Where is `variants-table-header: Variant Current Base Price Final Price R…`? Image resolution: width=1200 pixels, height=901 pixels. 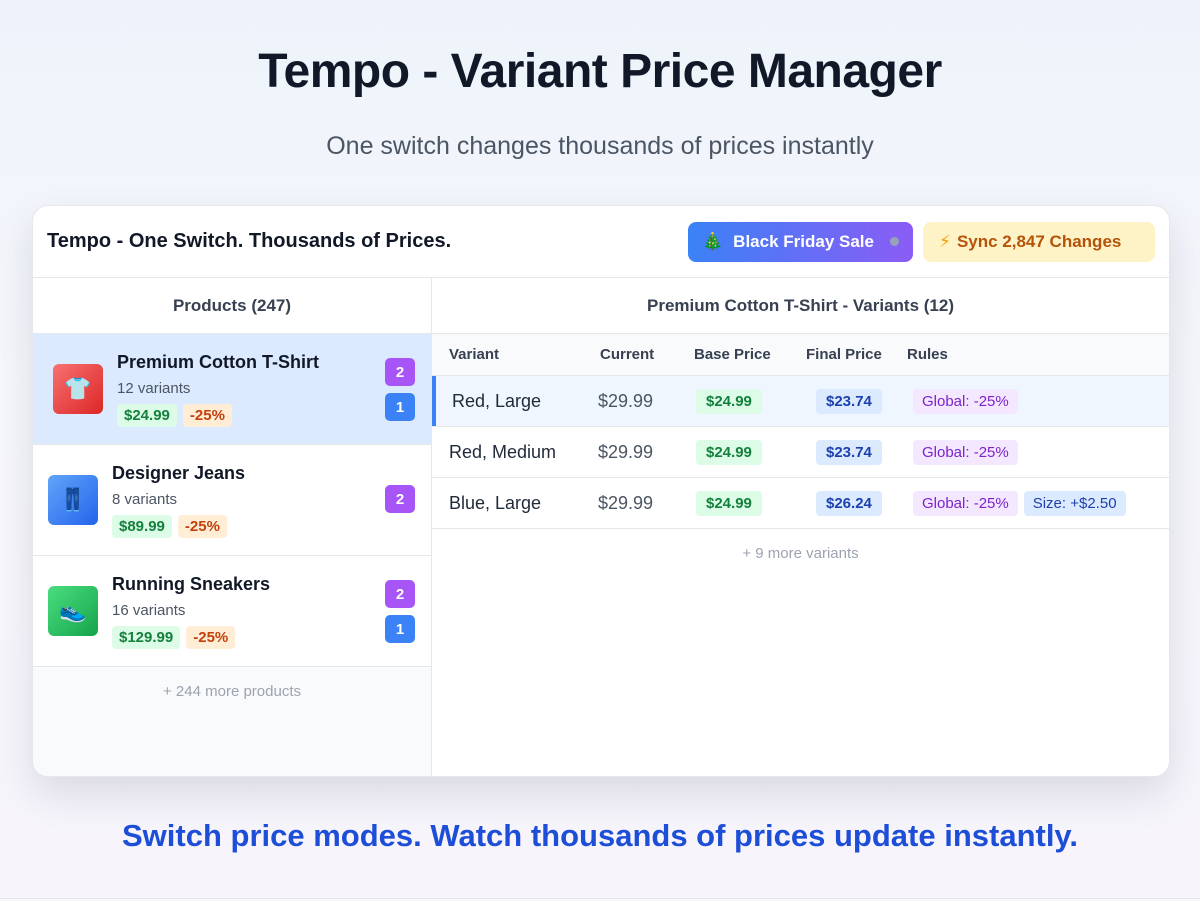 variants-table-header: Variant Current Base Price Final Price R… is located at coordinates (800, 355).